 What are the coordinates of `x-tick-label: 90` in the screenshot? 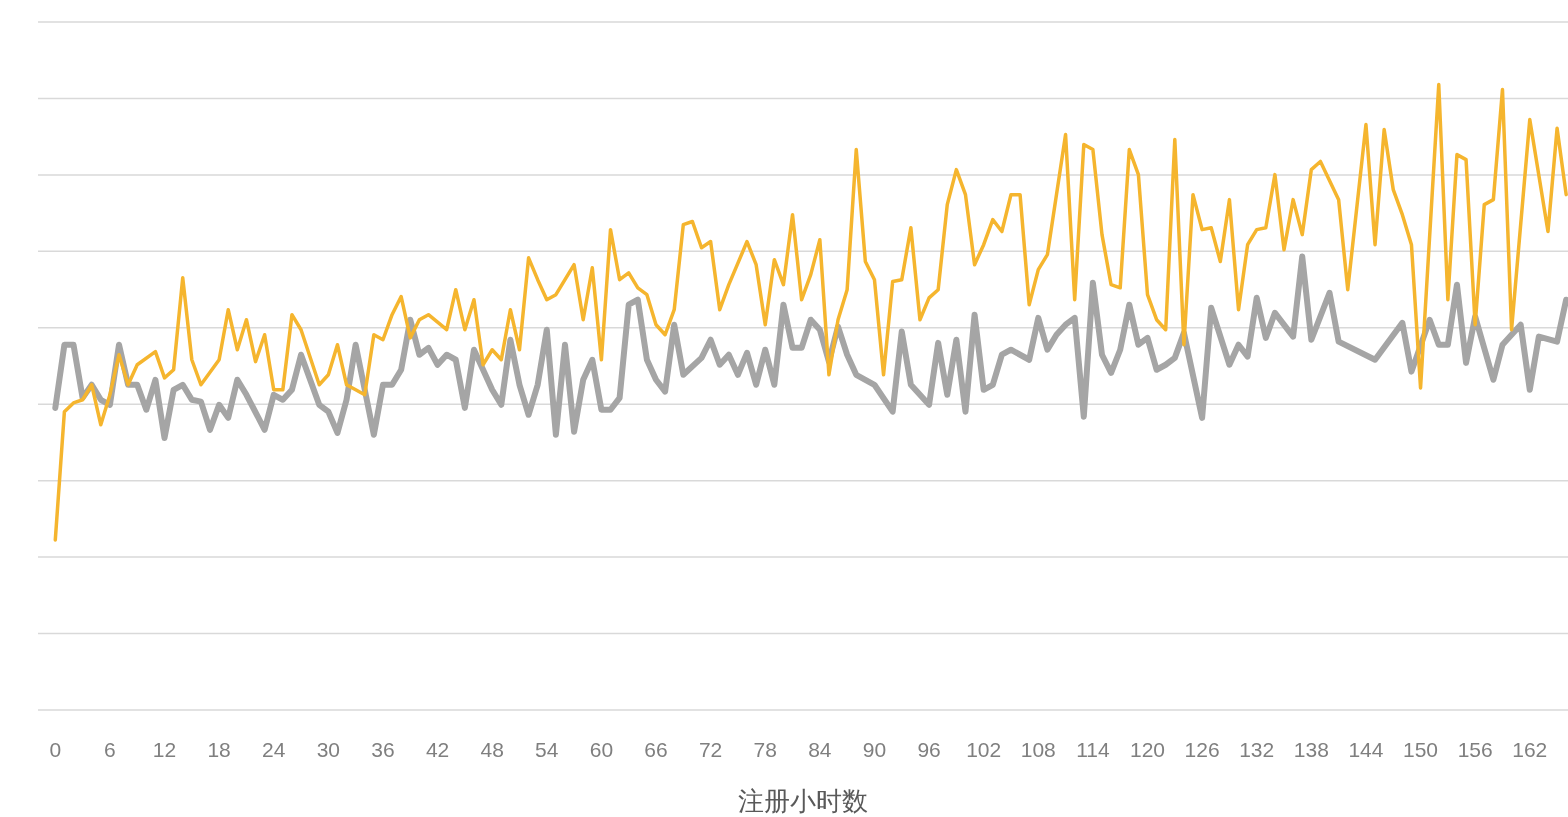 It's located at (874, 749).